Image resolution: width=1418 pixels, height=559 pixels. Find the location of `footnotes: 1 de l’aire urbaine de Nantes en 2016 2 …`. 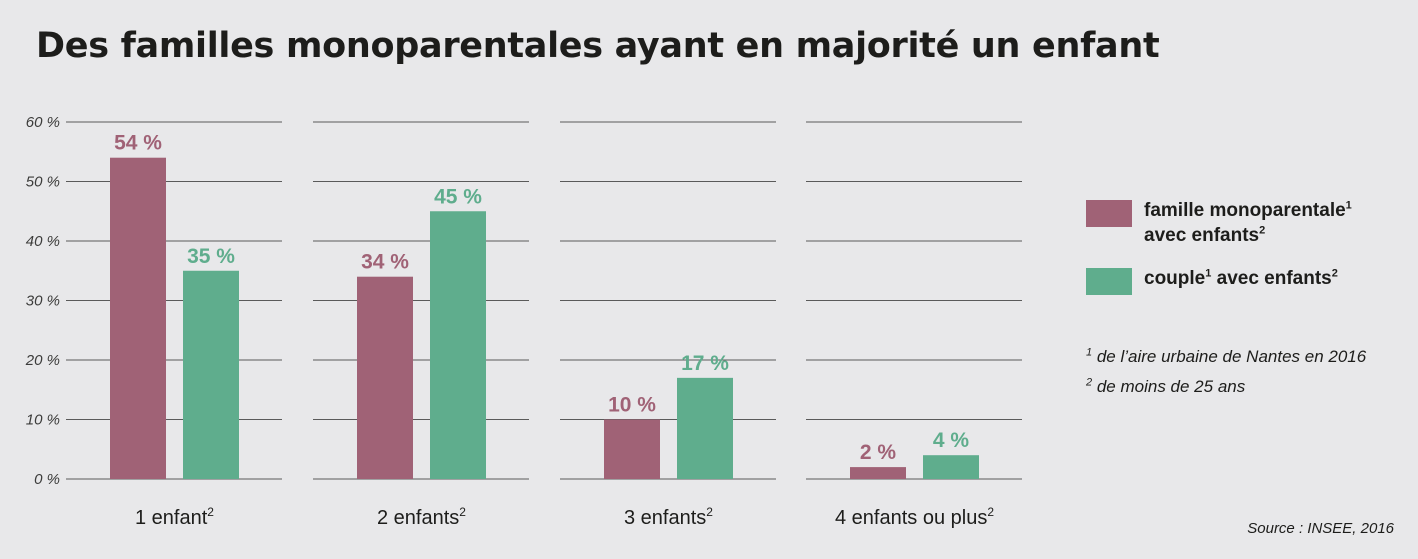

footnotes: 1 de l’aire urbaine de Nantes en 2016 2 … is located at coordinates (1246, 372).